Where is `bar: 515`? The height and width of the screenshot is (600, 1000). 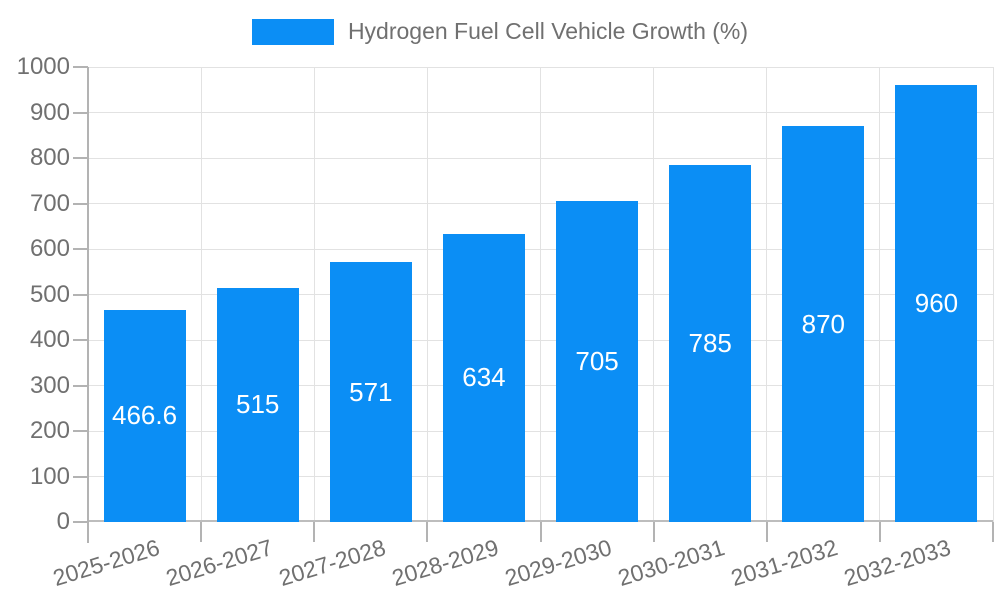 bar: 515 is located at coordinates (257, 404).